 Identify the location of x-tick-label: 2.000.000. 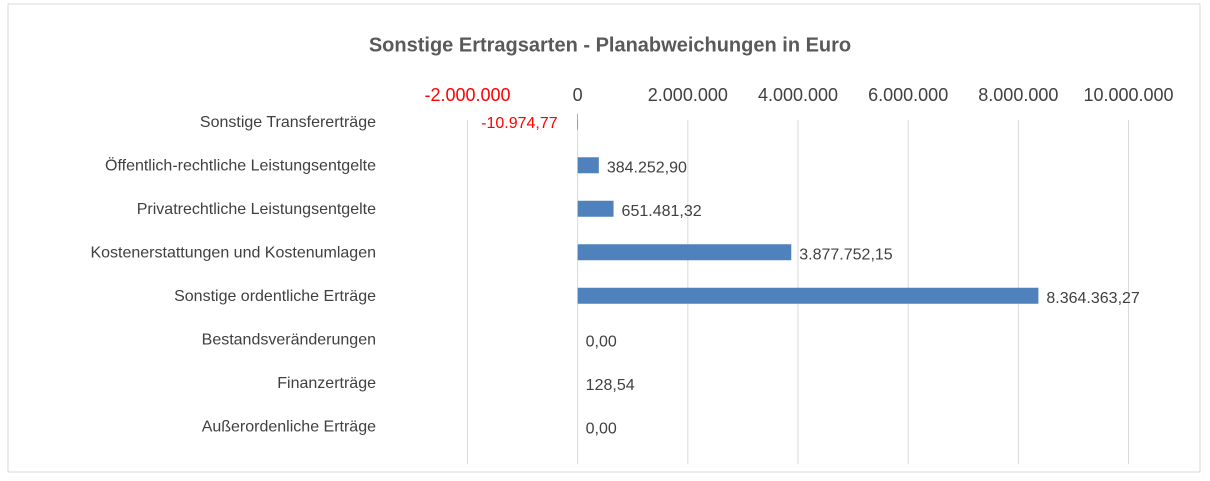
(688, 95).